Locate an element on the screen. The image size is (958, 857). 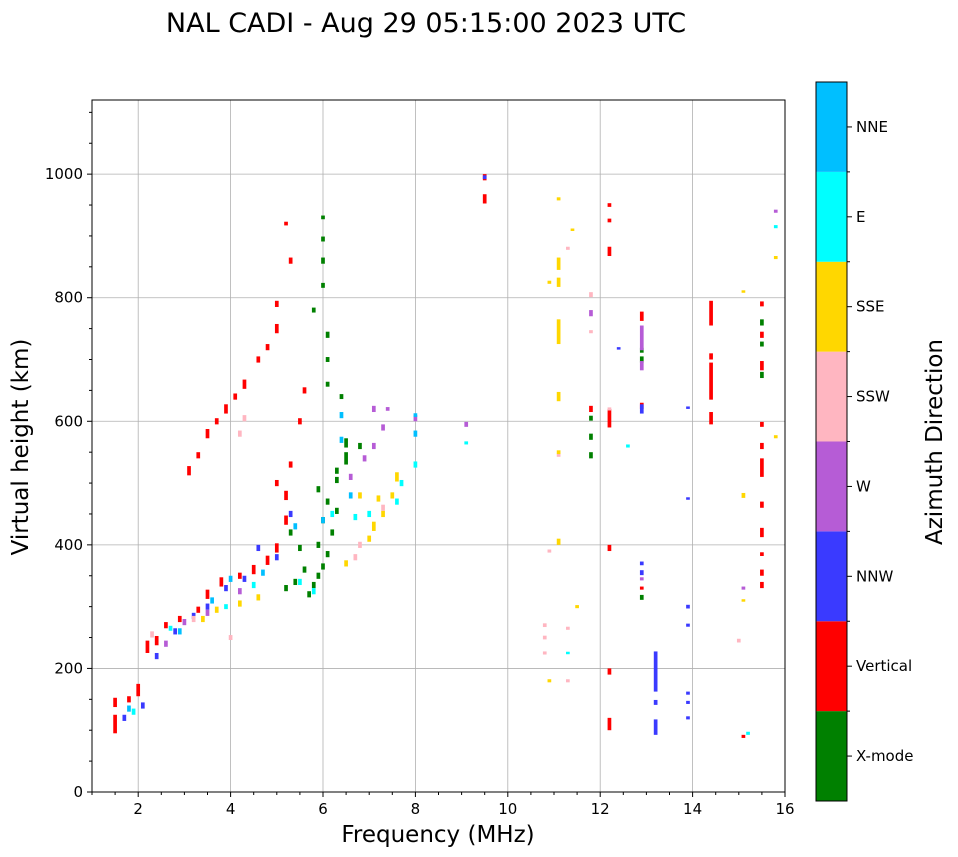
colorbar-label: NNE is located at coordinates (872, 127).